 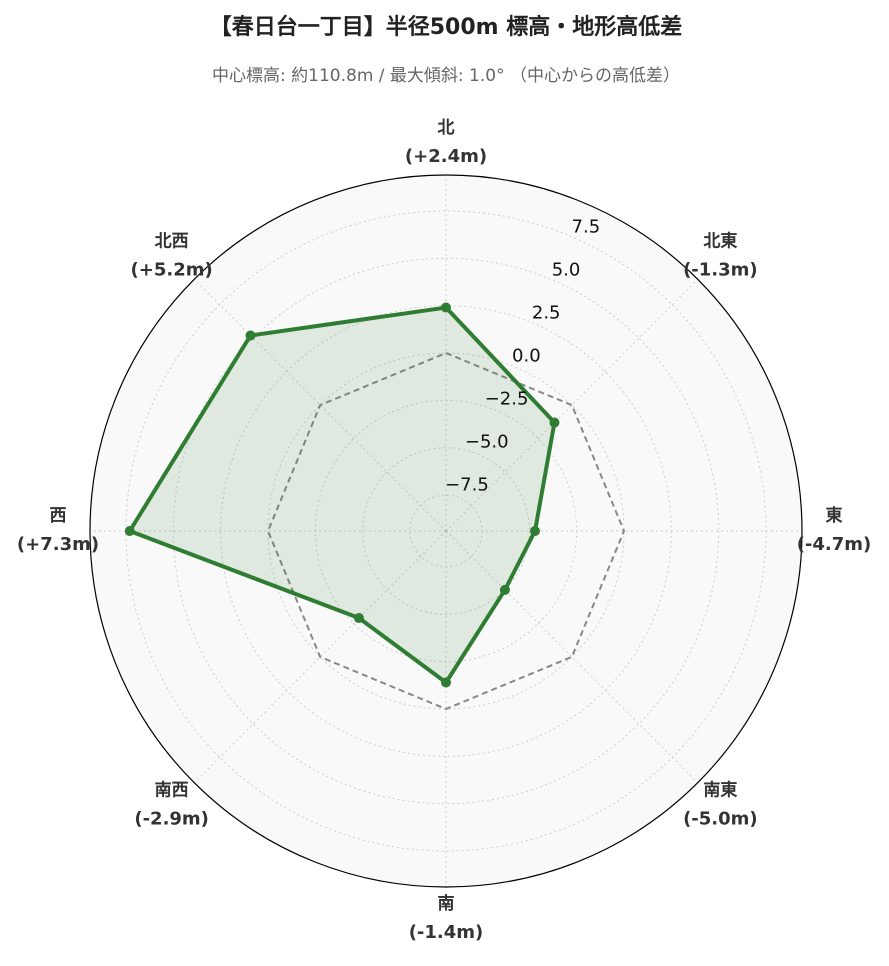 What do you see at coordinates (446, 128) in the screenshot?
I see `category-label: 北` at bounding box center [446, 128].